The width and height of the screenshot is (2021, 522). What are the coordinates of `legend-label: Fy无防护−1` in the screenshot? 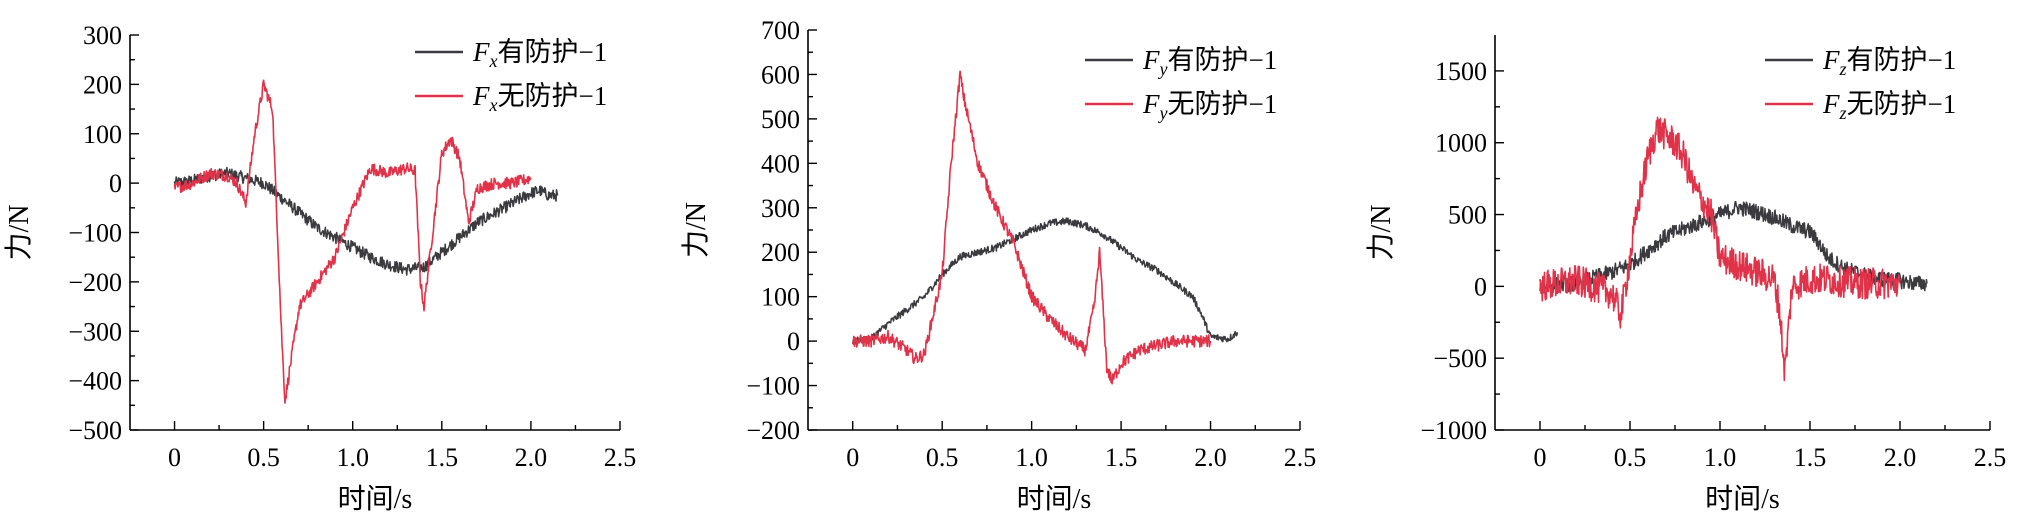 It's located at (1209, 106).